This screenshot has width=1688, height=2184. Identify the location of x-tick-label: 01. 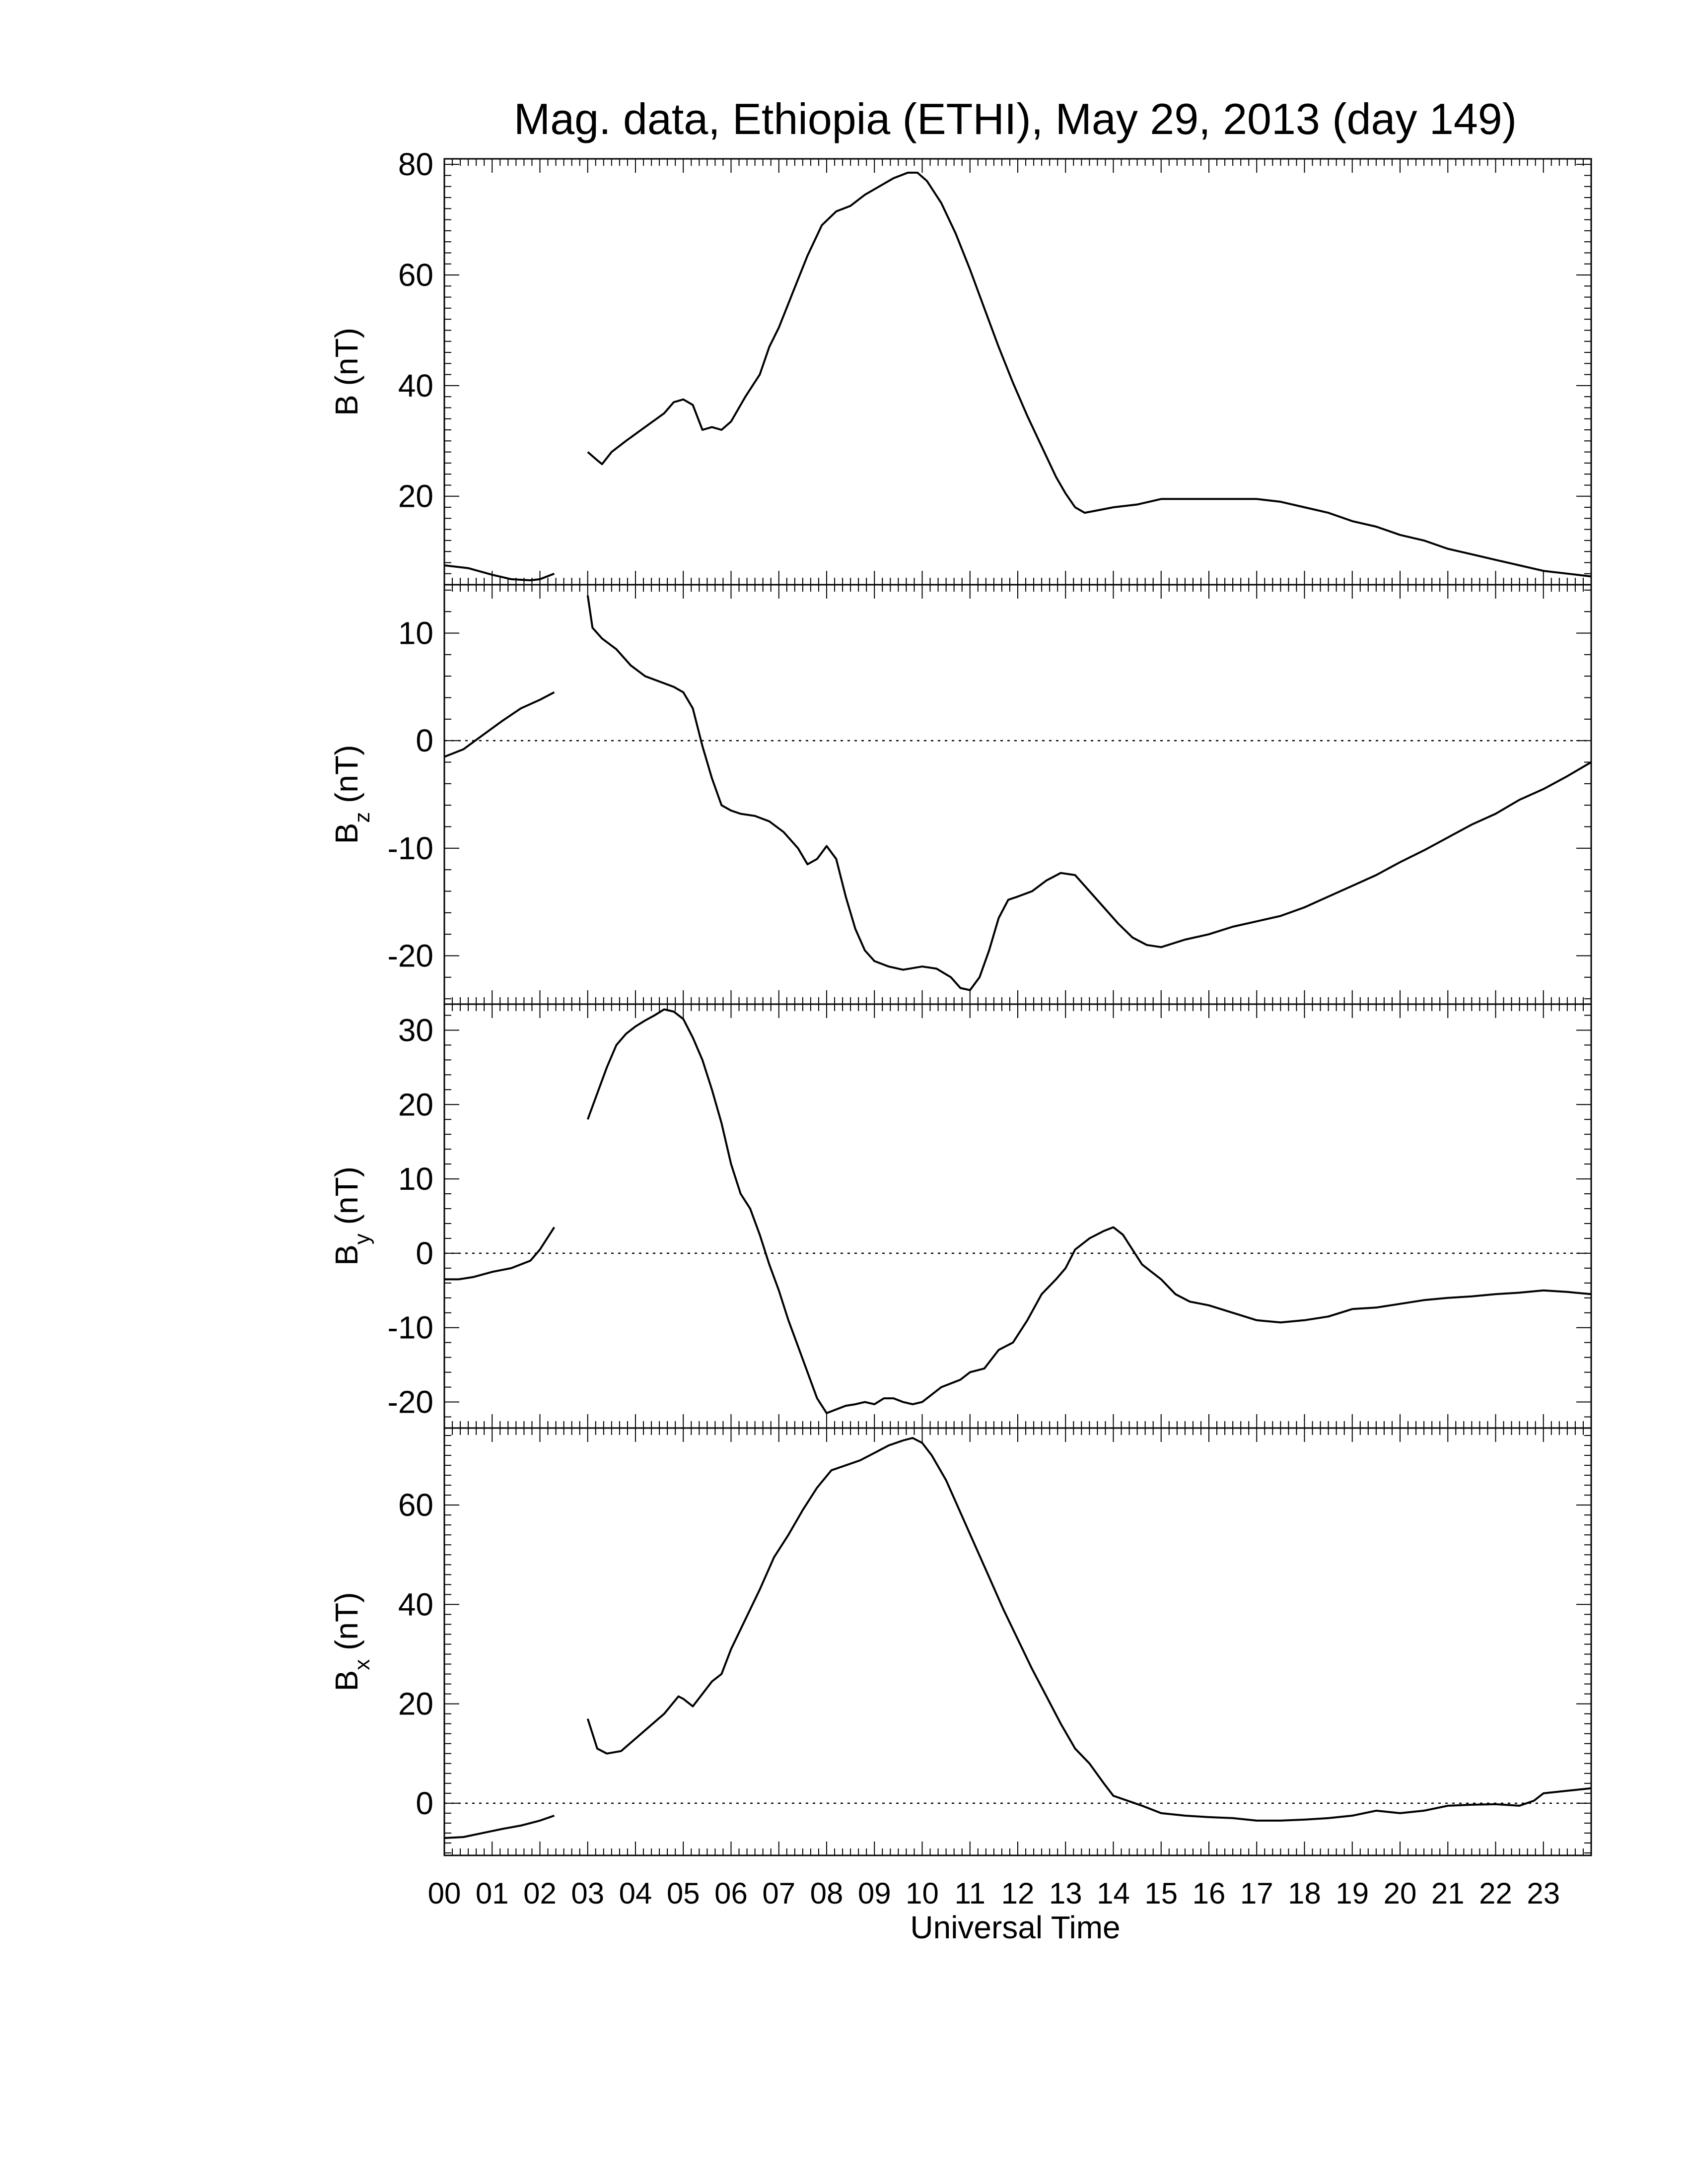
(492, 1893).